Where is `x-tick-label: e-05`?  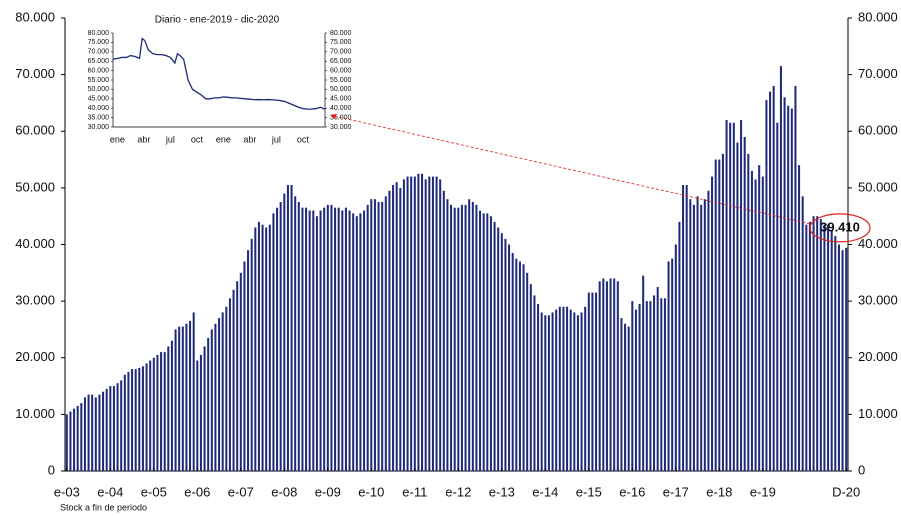
x-tick-label: e-05 is located at coordinates (154, 491).